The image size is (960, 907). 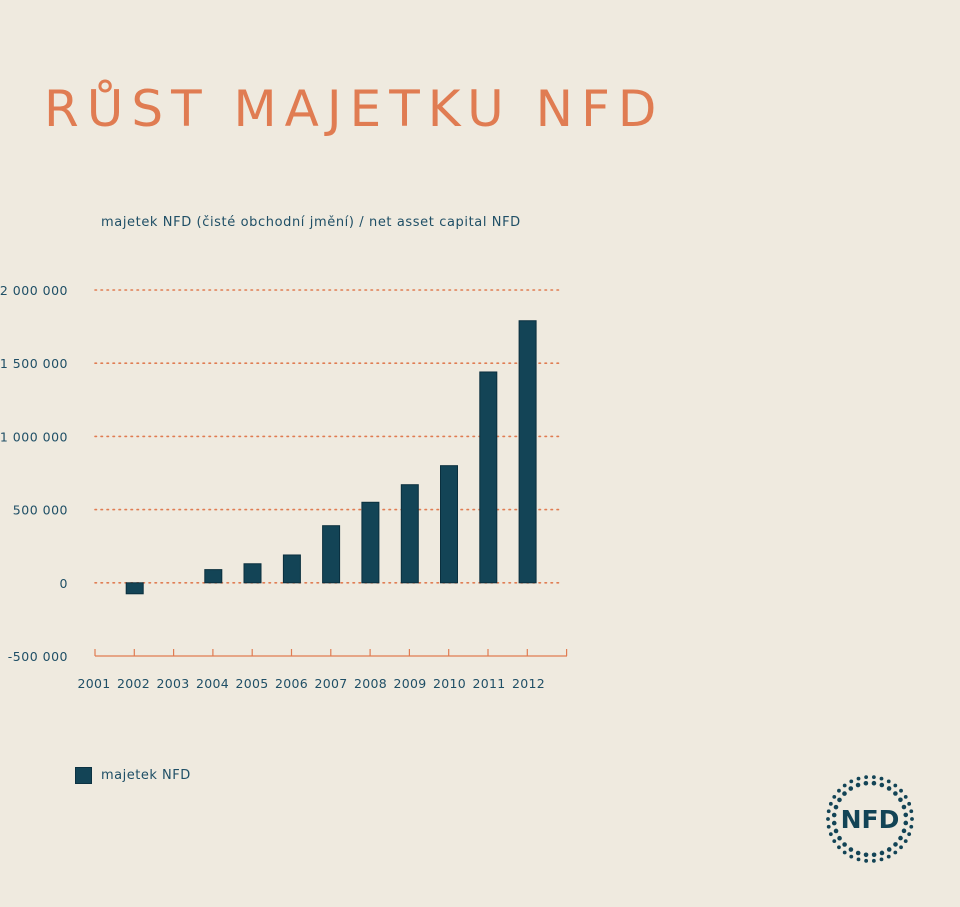 What do you see at coordinates (40, 510) in the screenshot?
I see `y-tick-label: 500 000` at bounding box center [40, 510].